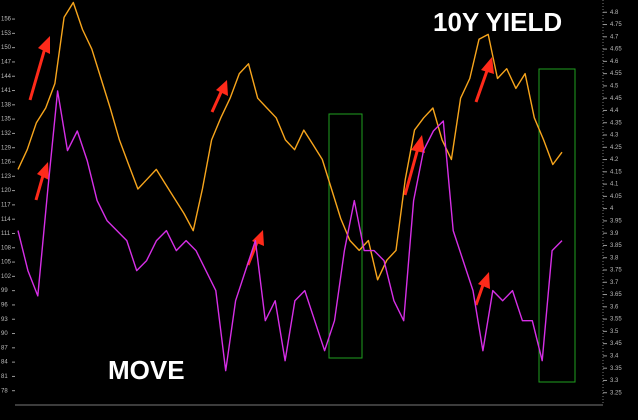 The image size is (638, 420). Describe the element at coordinates (614, 62) in the screenshot. I see `y2-tick-label: 4.6` at that location.